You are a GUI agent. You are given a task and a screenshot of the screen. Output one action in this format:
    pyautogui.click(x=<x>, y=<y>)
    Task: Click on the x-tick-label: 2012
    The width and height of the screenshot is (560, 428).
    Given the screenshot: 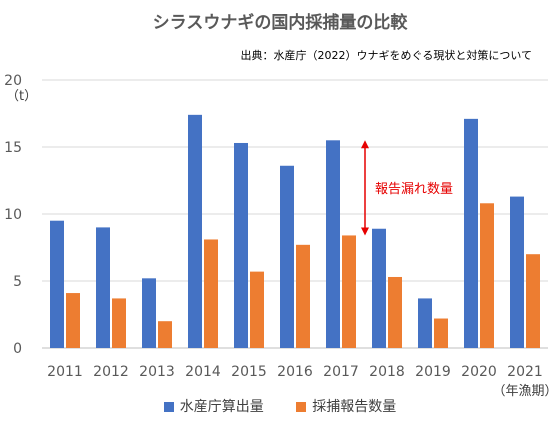 What is the action you would take?
    pyautogui.click(x=111, y=372)
    